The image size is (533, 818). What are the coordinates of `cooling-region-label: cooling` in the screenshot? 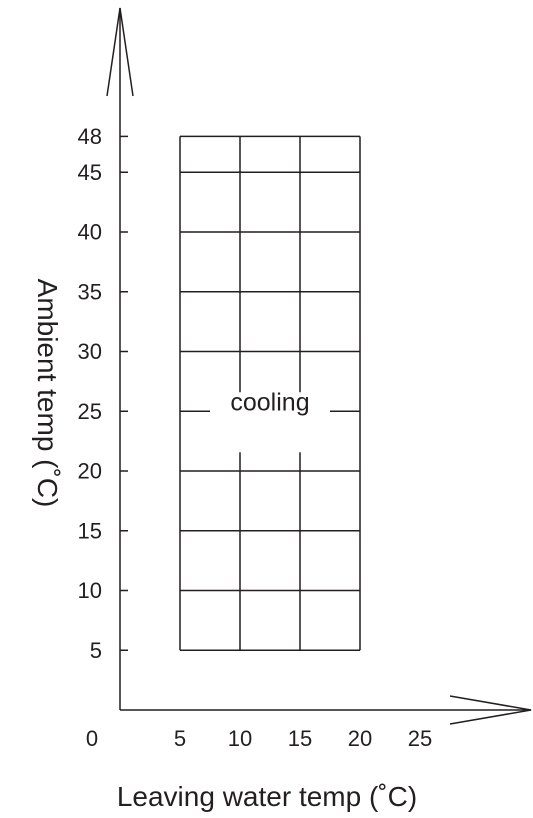 It's located at (269, 402).